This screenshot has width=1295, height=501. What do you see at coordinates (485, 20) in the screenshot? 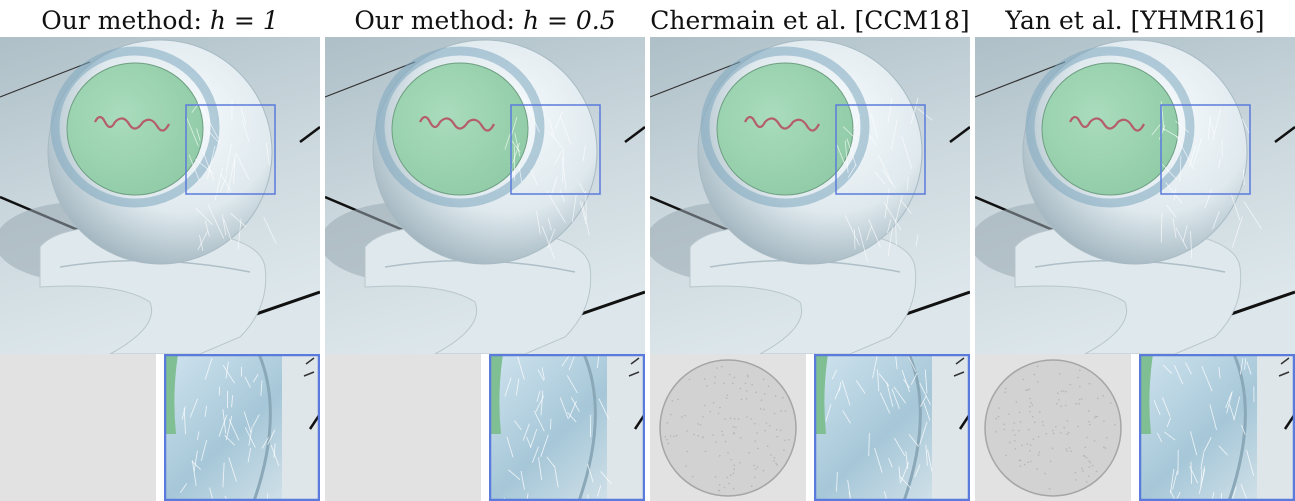
I see `column-title: Our method: h = 0.5` at bounding box center [485, 20].